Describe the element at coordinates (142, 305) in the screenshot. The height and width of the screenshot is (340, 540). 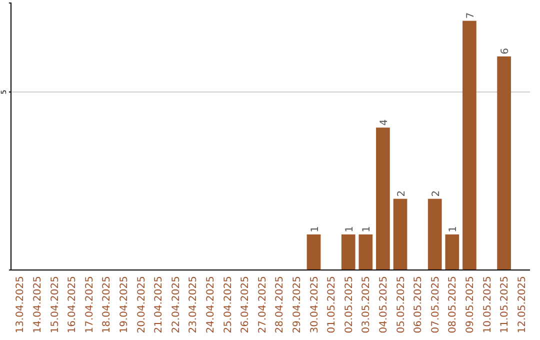
I see `x-tick-label: 20.04.2025` at that location.